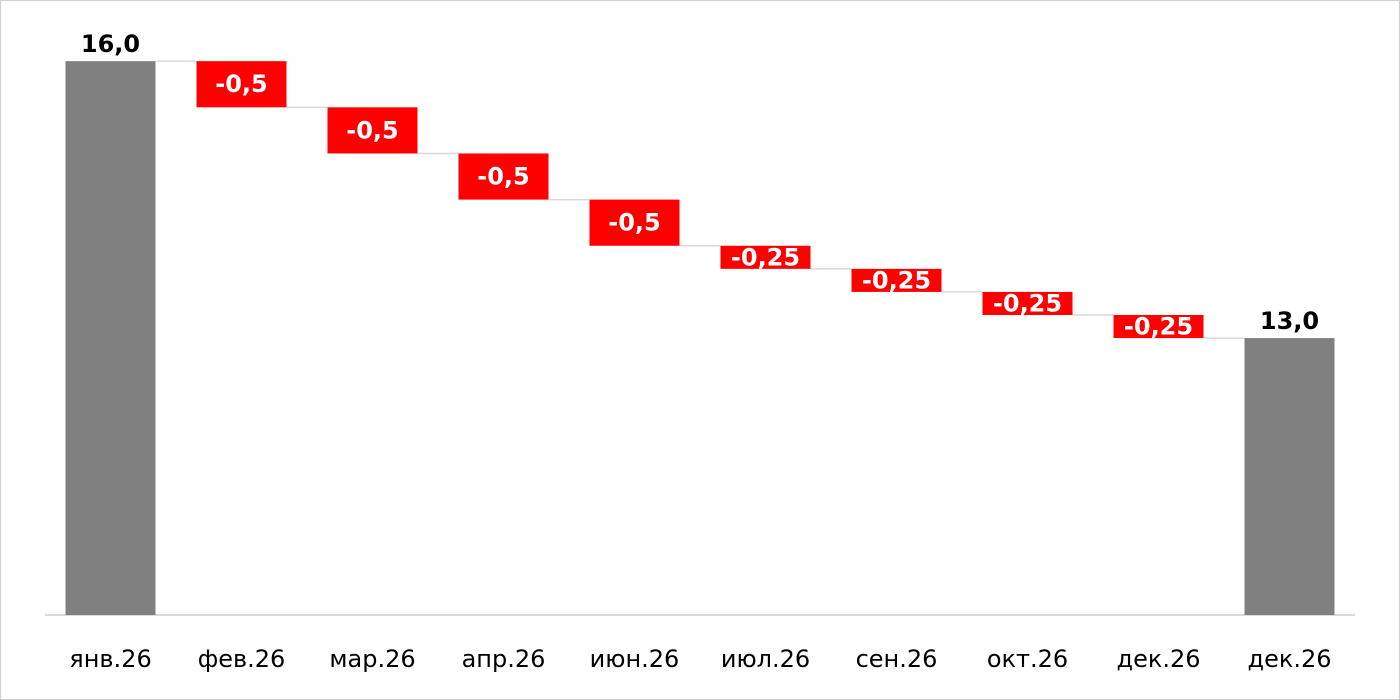 Image resolution: width=1400 pixels, height=700 pixels. Describe the element at coordinates (110, 659) in the screenshot. I see `x-tick-label: янв.26` at that location.